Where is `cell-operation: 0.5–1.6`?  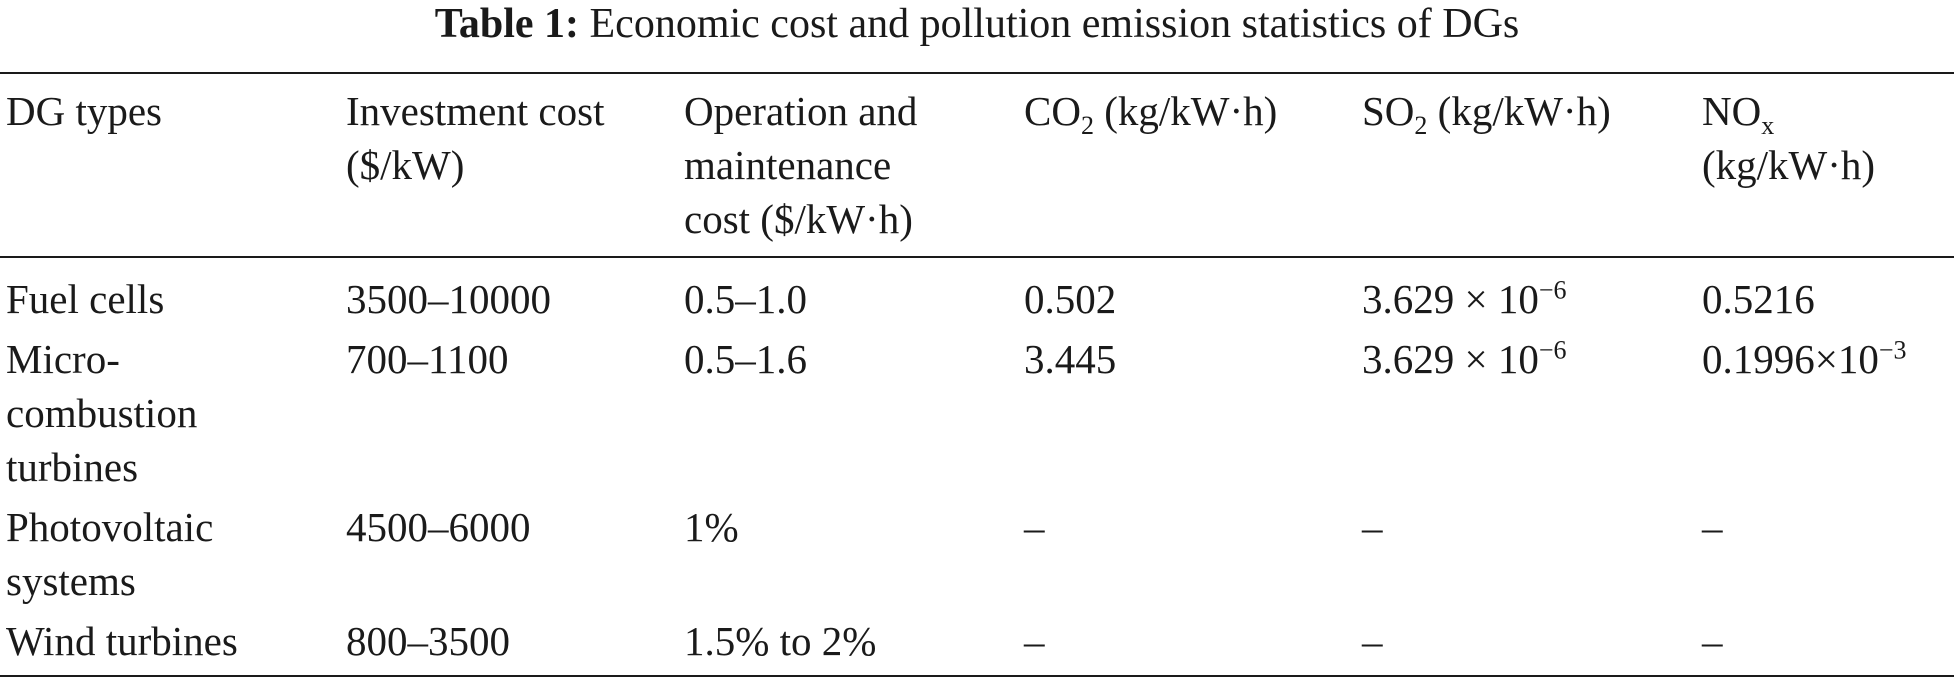 cell-operation: 0.5–1.6 is located at coordinates (745, 359).